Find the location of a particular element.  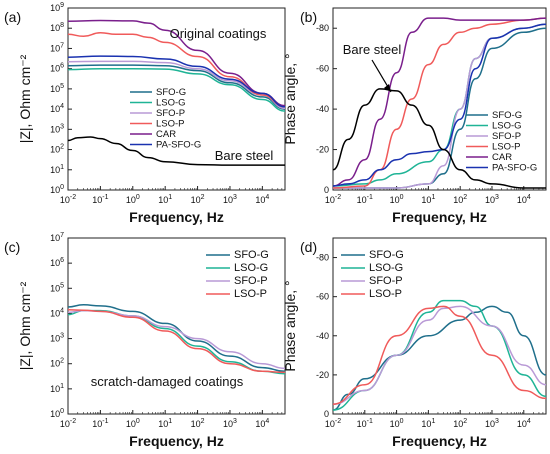

y-tick-label: 10⁸ is located at coordinates (57, 27).